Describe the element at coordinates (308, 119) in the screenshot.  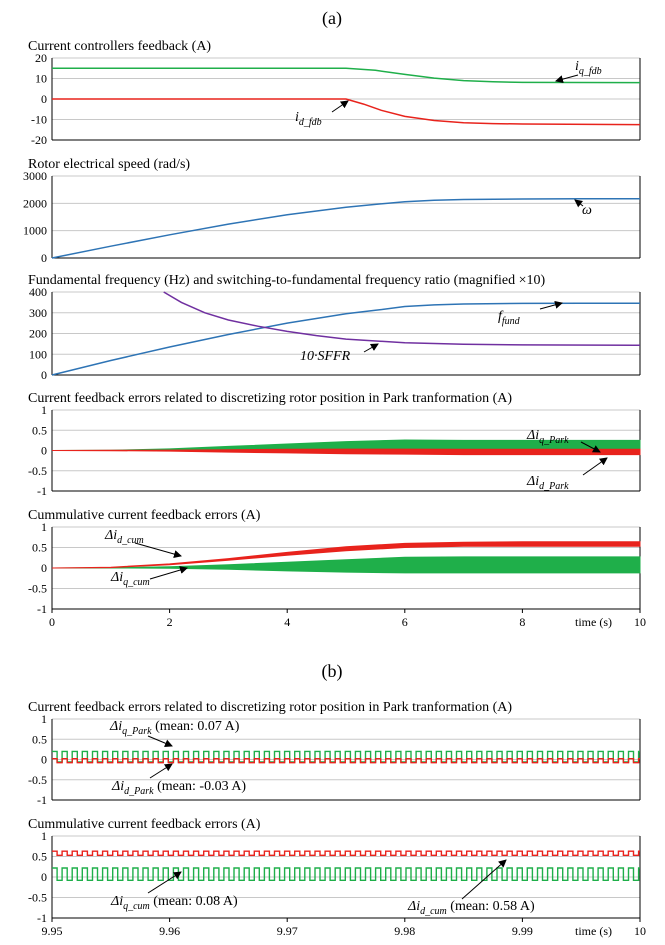
I see `annotation-label: id_fdb` at that location.